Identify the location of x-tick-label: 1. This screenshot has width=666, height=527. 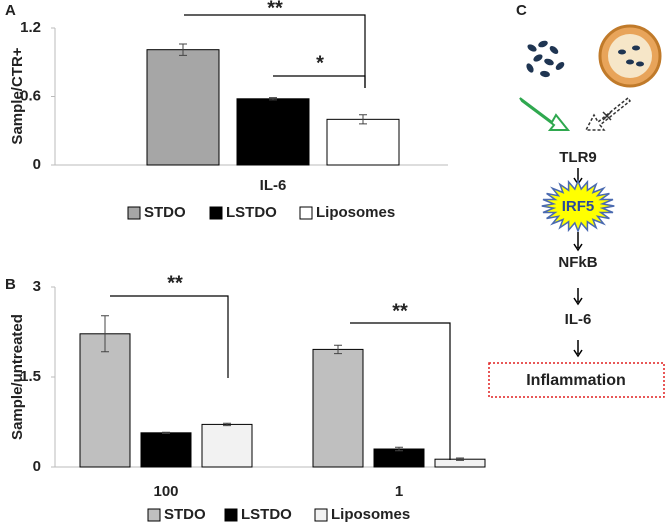
(399, 491).